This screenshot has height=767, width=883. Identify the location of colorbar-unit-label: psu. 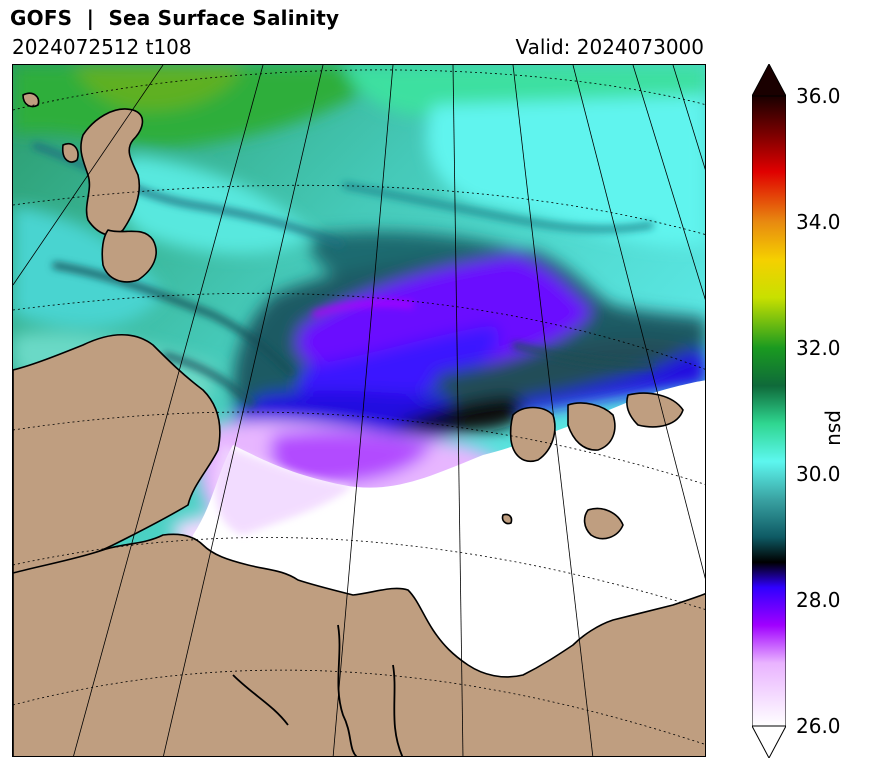
(836, 428).